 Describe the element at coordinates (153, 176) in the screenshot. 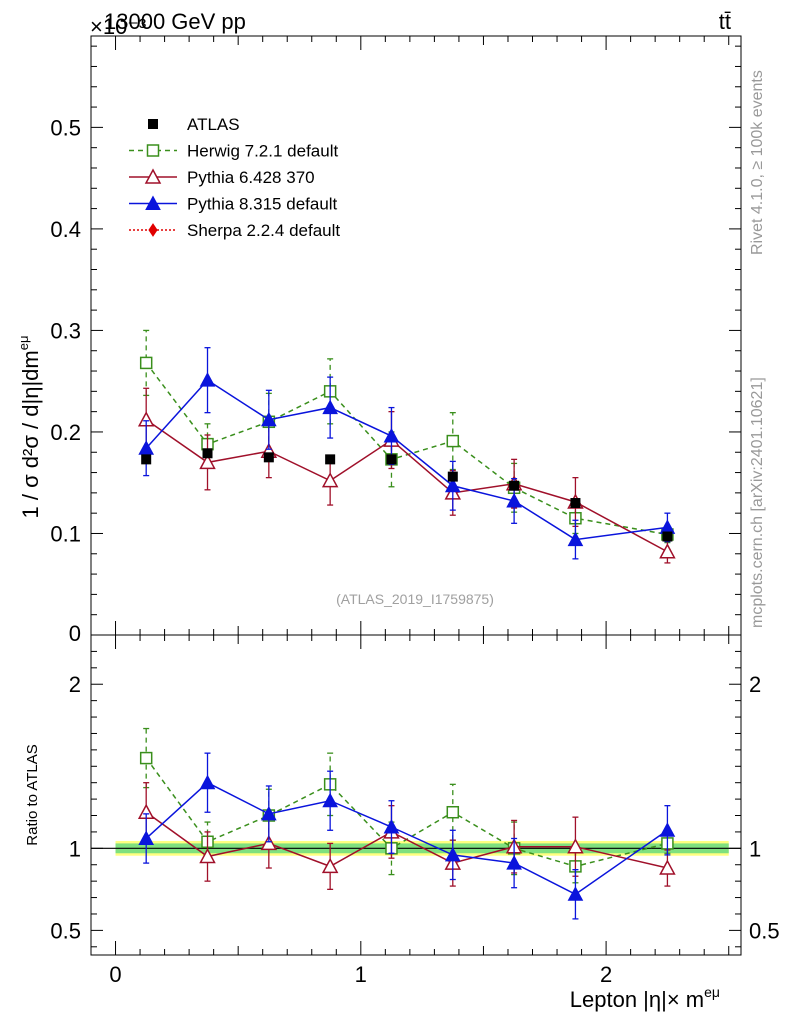

I see `legend-pythia6-marker` at that location.